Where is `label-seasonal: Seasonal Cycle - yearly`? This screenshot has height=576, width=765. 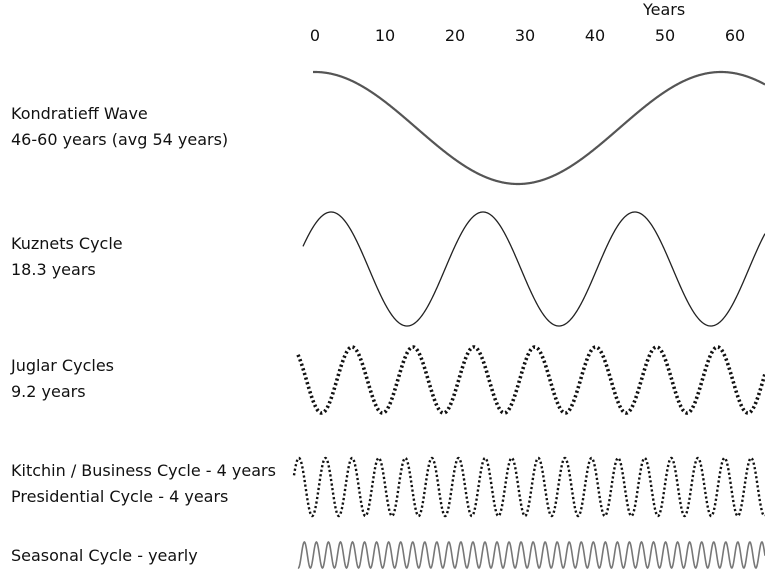 label-seasonal: Seasonal Cycle - yearly is located at coordinates (104, 556).